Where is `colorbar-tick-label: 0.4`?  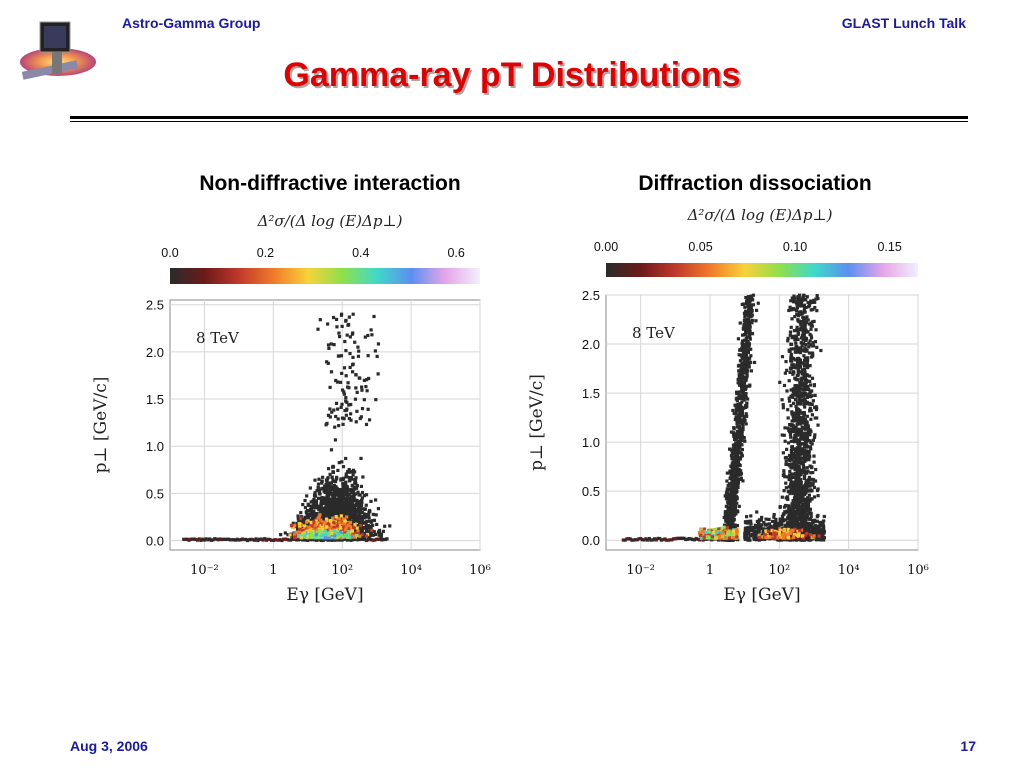 colorbar-tick-label: 0.4 is located at coordinates (360, 253).